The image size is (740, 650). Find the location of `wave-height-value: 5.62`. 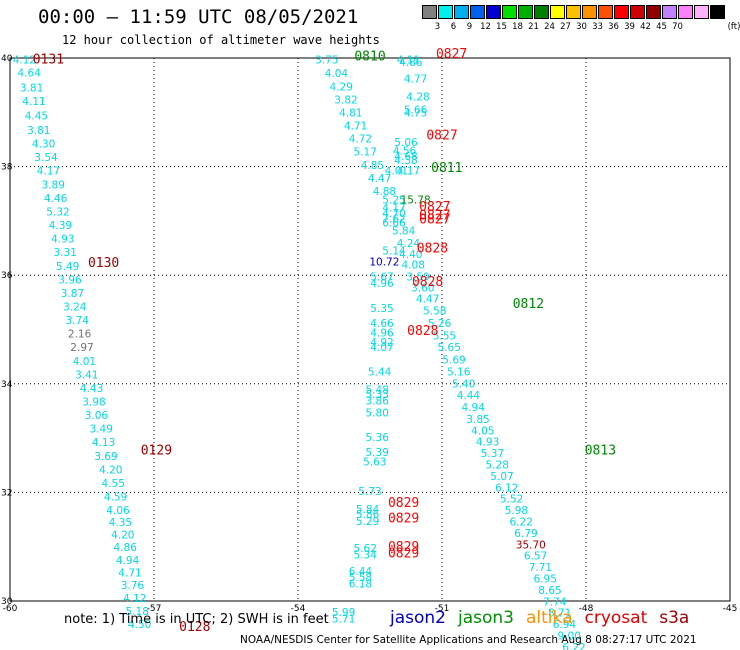

wave-height-value: 5.62 is located at coordinates (365, 549).